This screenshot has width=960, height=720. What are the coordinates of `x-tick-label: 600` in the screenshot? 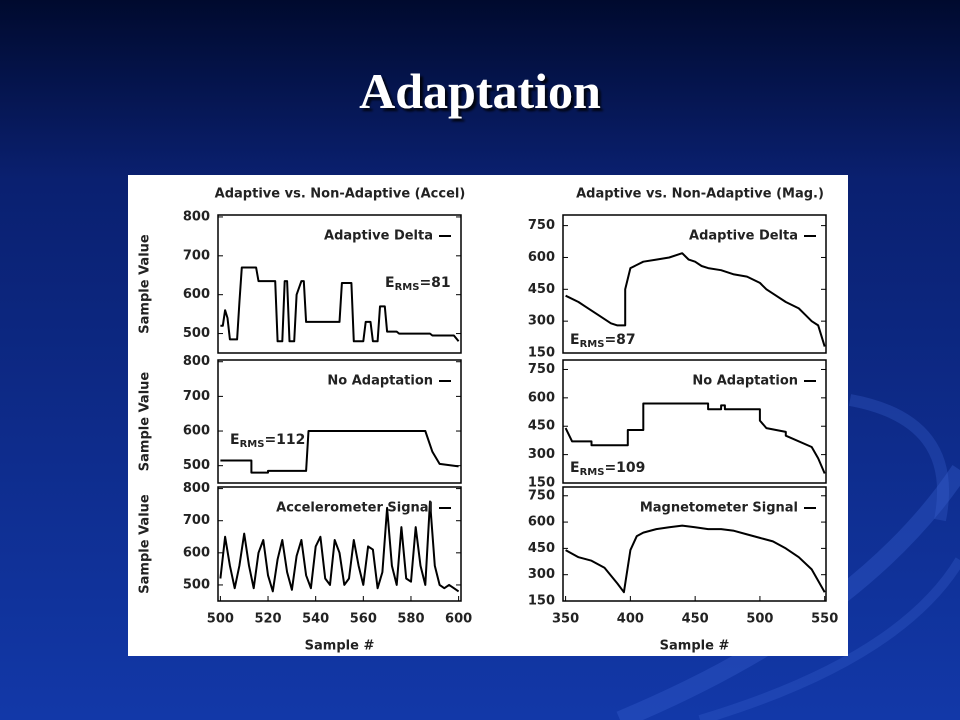 It's located at (458, 619).